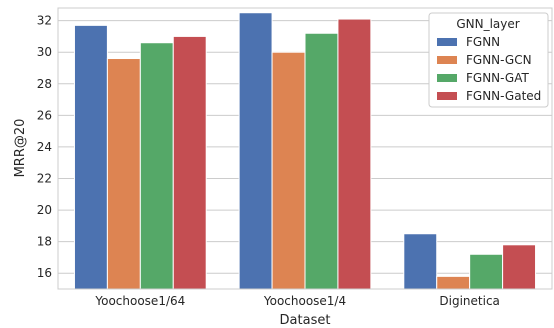 Image resolution: width=554 pixels, height=328 pixels. Describe the element at coordinates (487, 24) in the screenshot. I see `legend-title: GNN_layer` at that location.